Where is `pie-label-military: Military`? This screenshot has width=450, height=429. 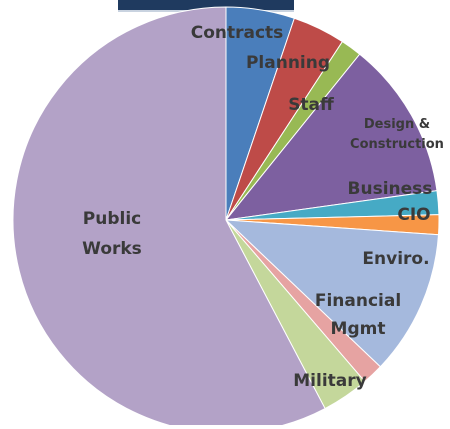
pie-label-military: Military is located at coordinates (329, 381).